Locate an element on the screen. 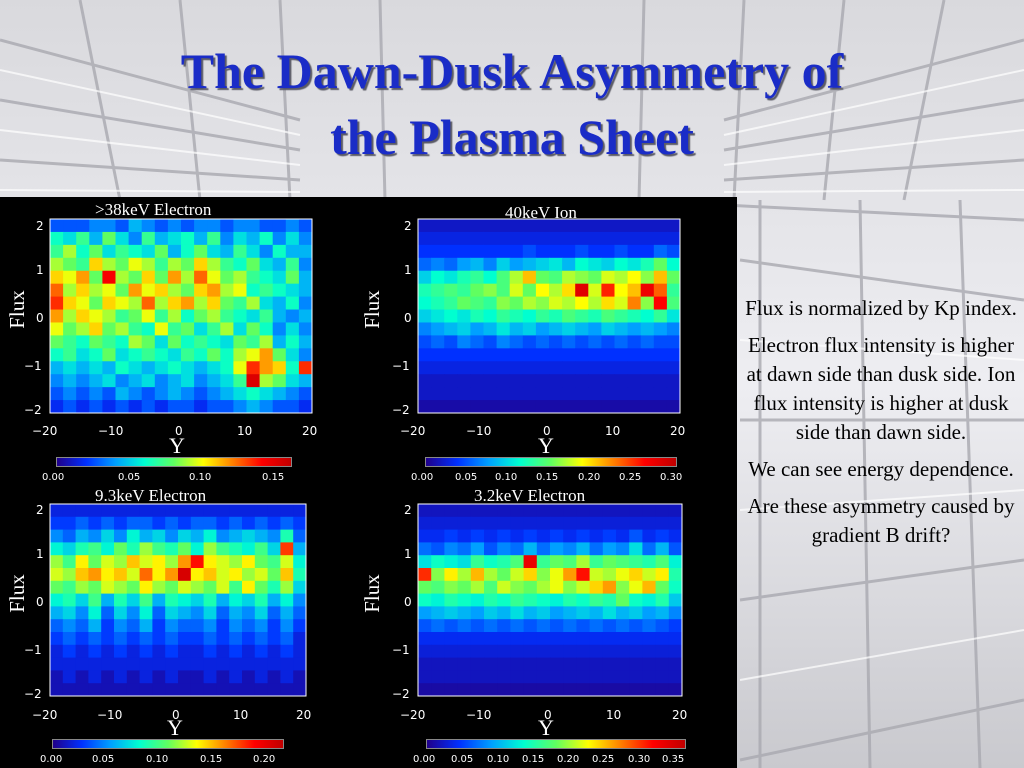 The height and width of the screenshot is (768, 1024). x-axis-label: Y is located at coordinates (546, 727).